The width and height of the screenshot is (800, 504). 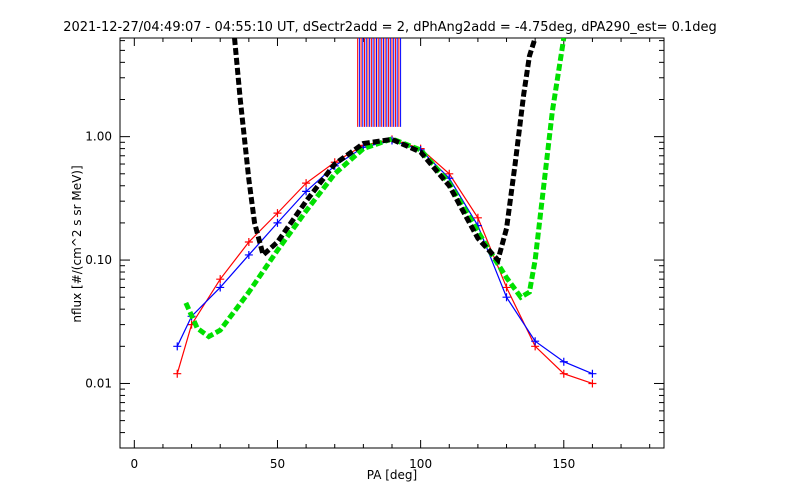 What do you see at coordinates (563, 464) in the screenshot?
I see `x-tick-label: 150` at bounding box center [563, 464].